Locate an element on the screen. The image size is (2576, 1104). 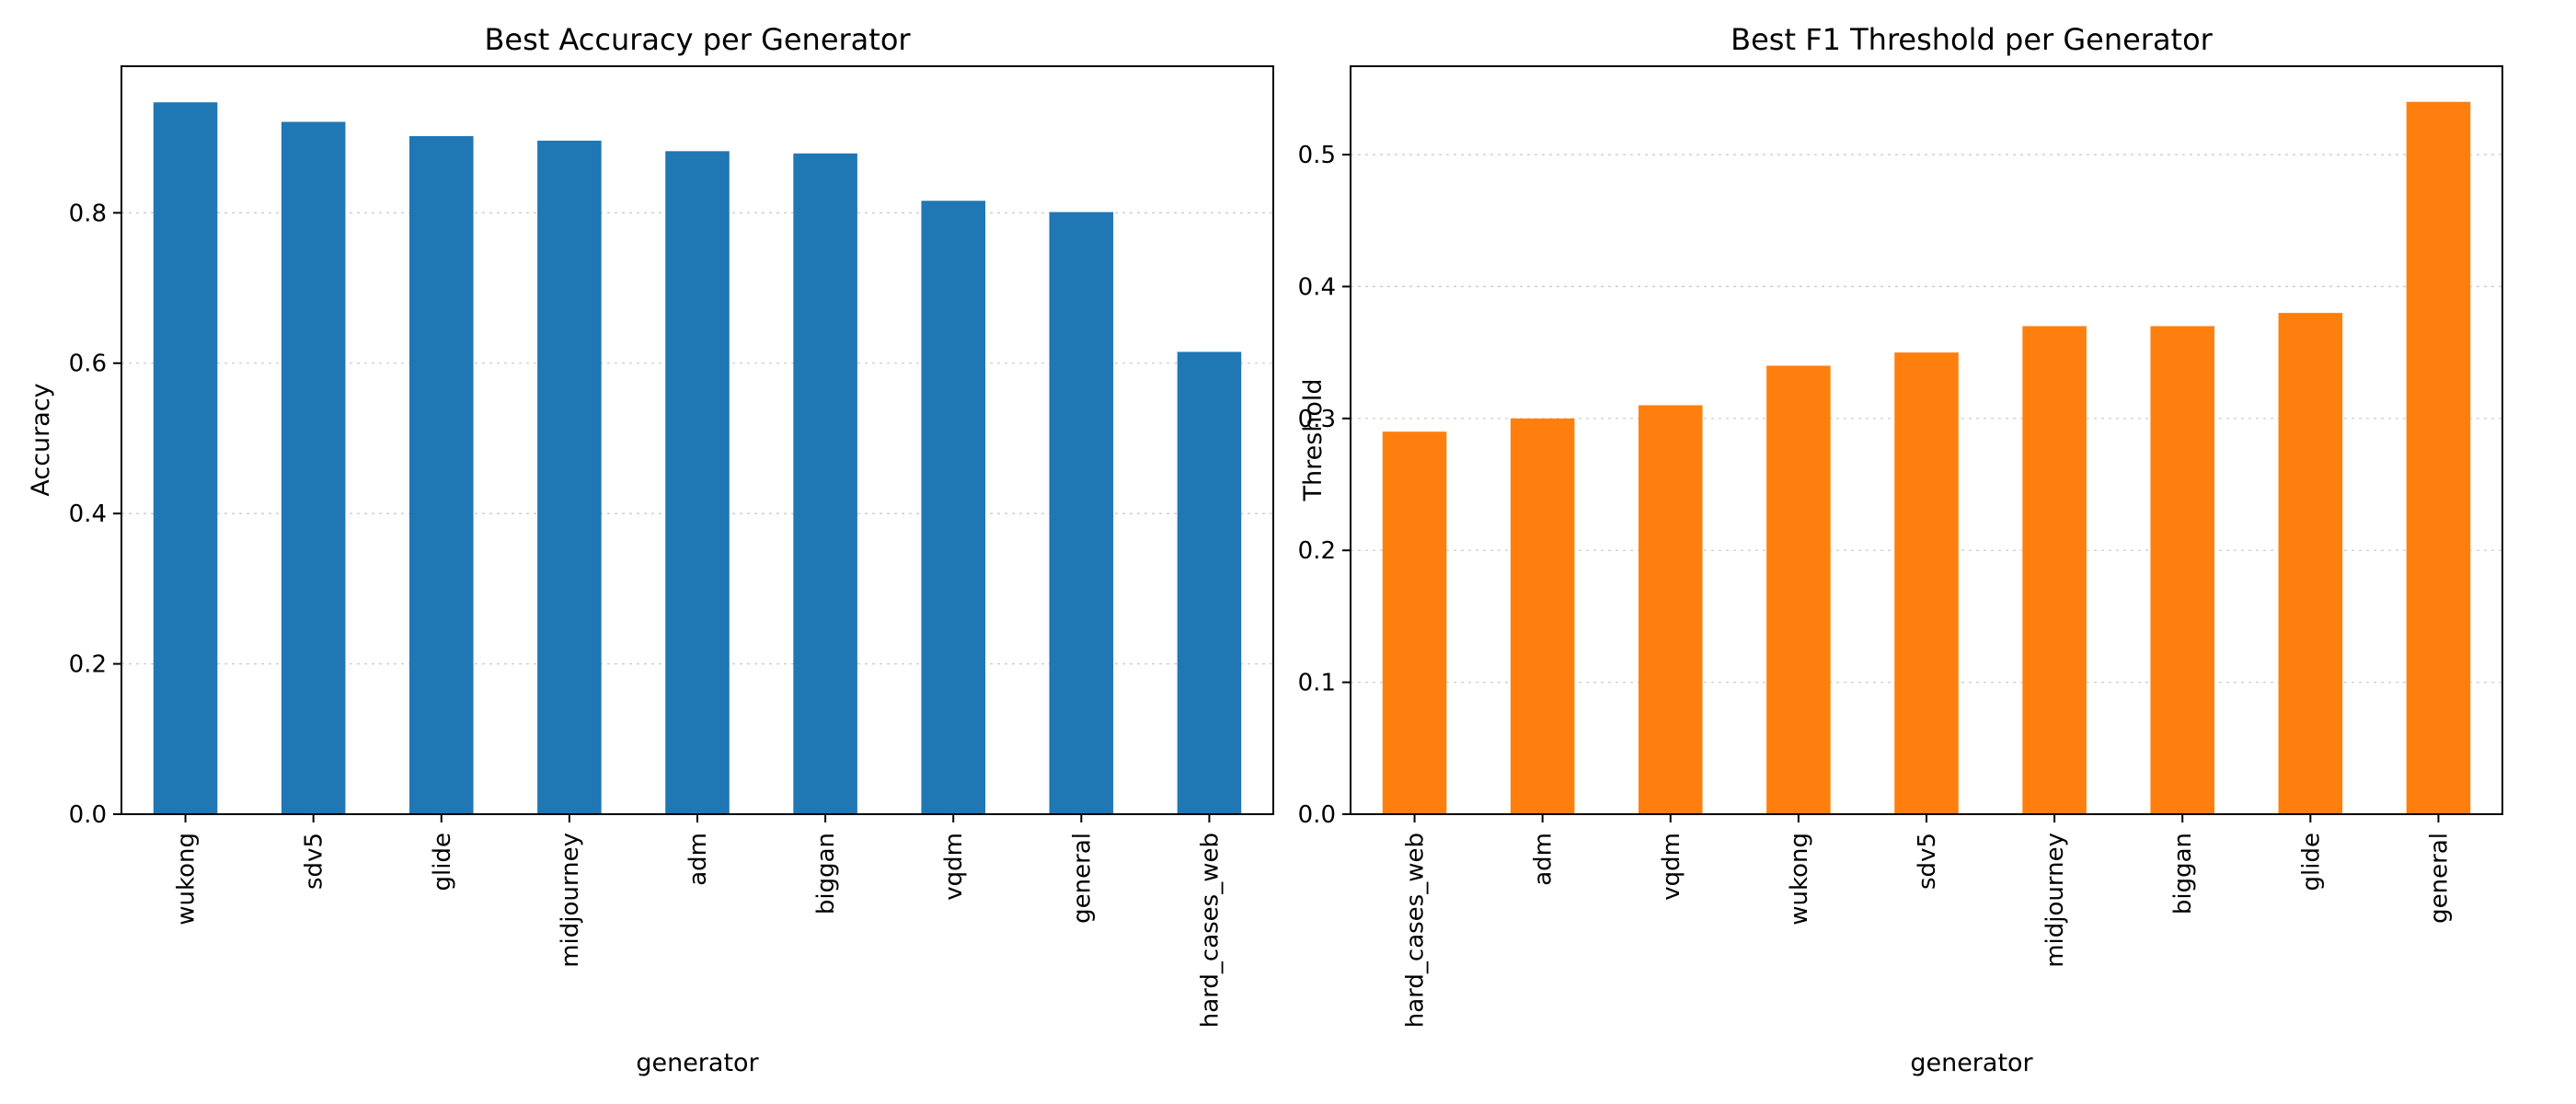
y-axis-label: Accuracy is located at coordinates (41, 439).